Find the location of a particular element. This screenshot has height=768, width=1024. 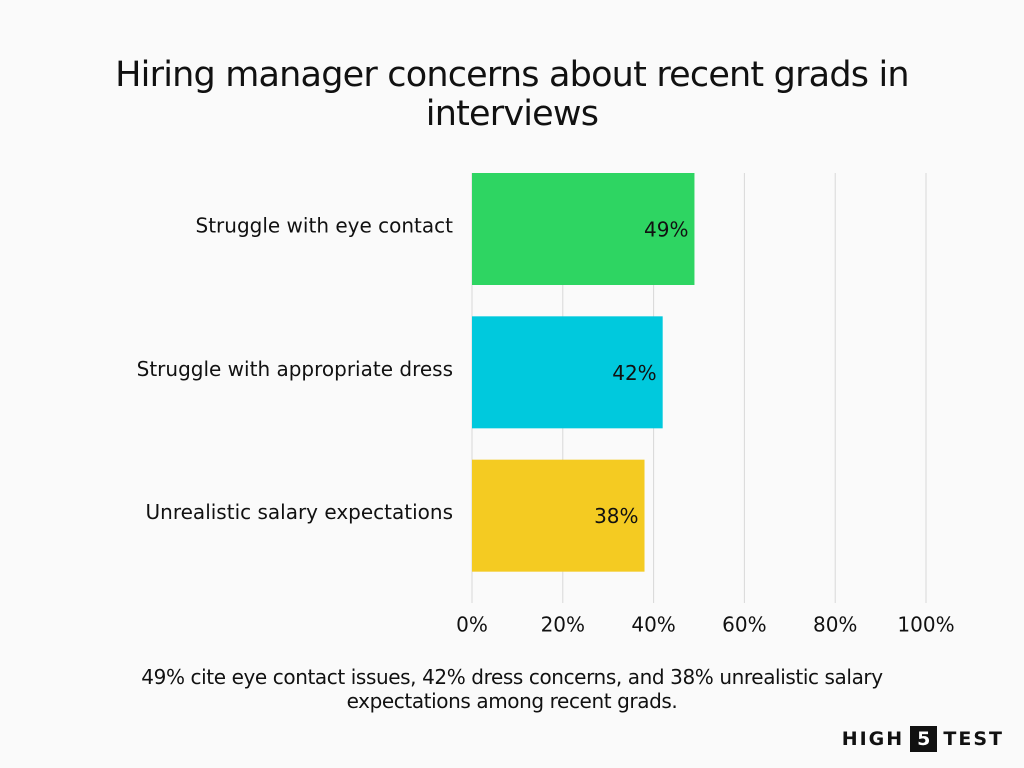

logo-text: TEST is located at coordinates (973, 739).